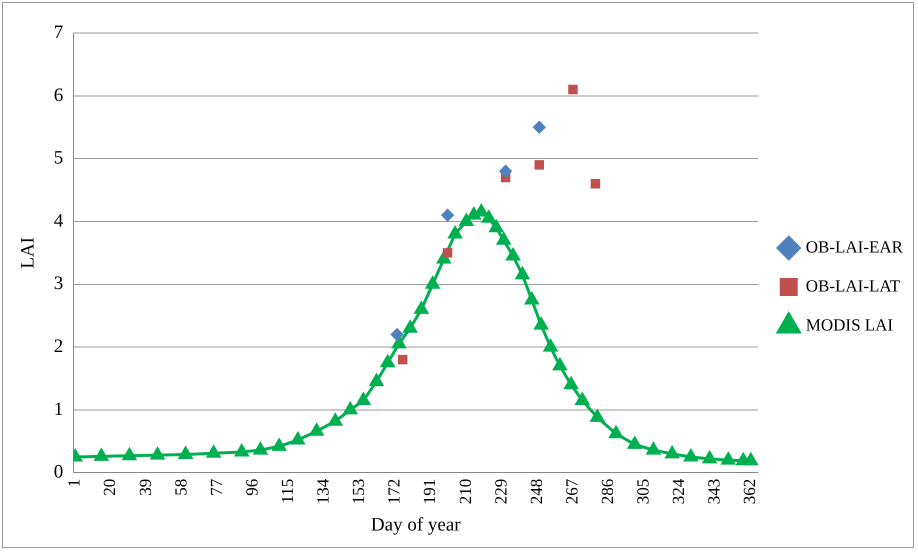  Describe the element at coordinates (750, 491) in the screenshot. I see `x-tick-label: 362` at that location.